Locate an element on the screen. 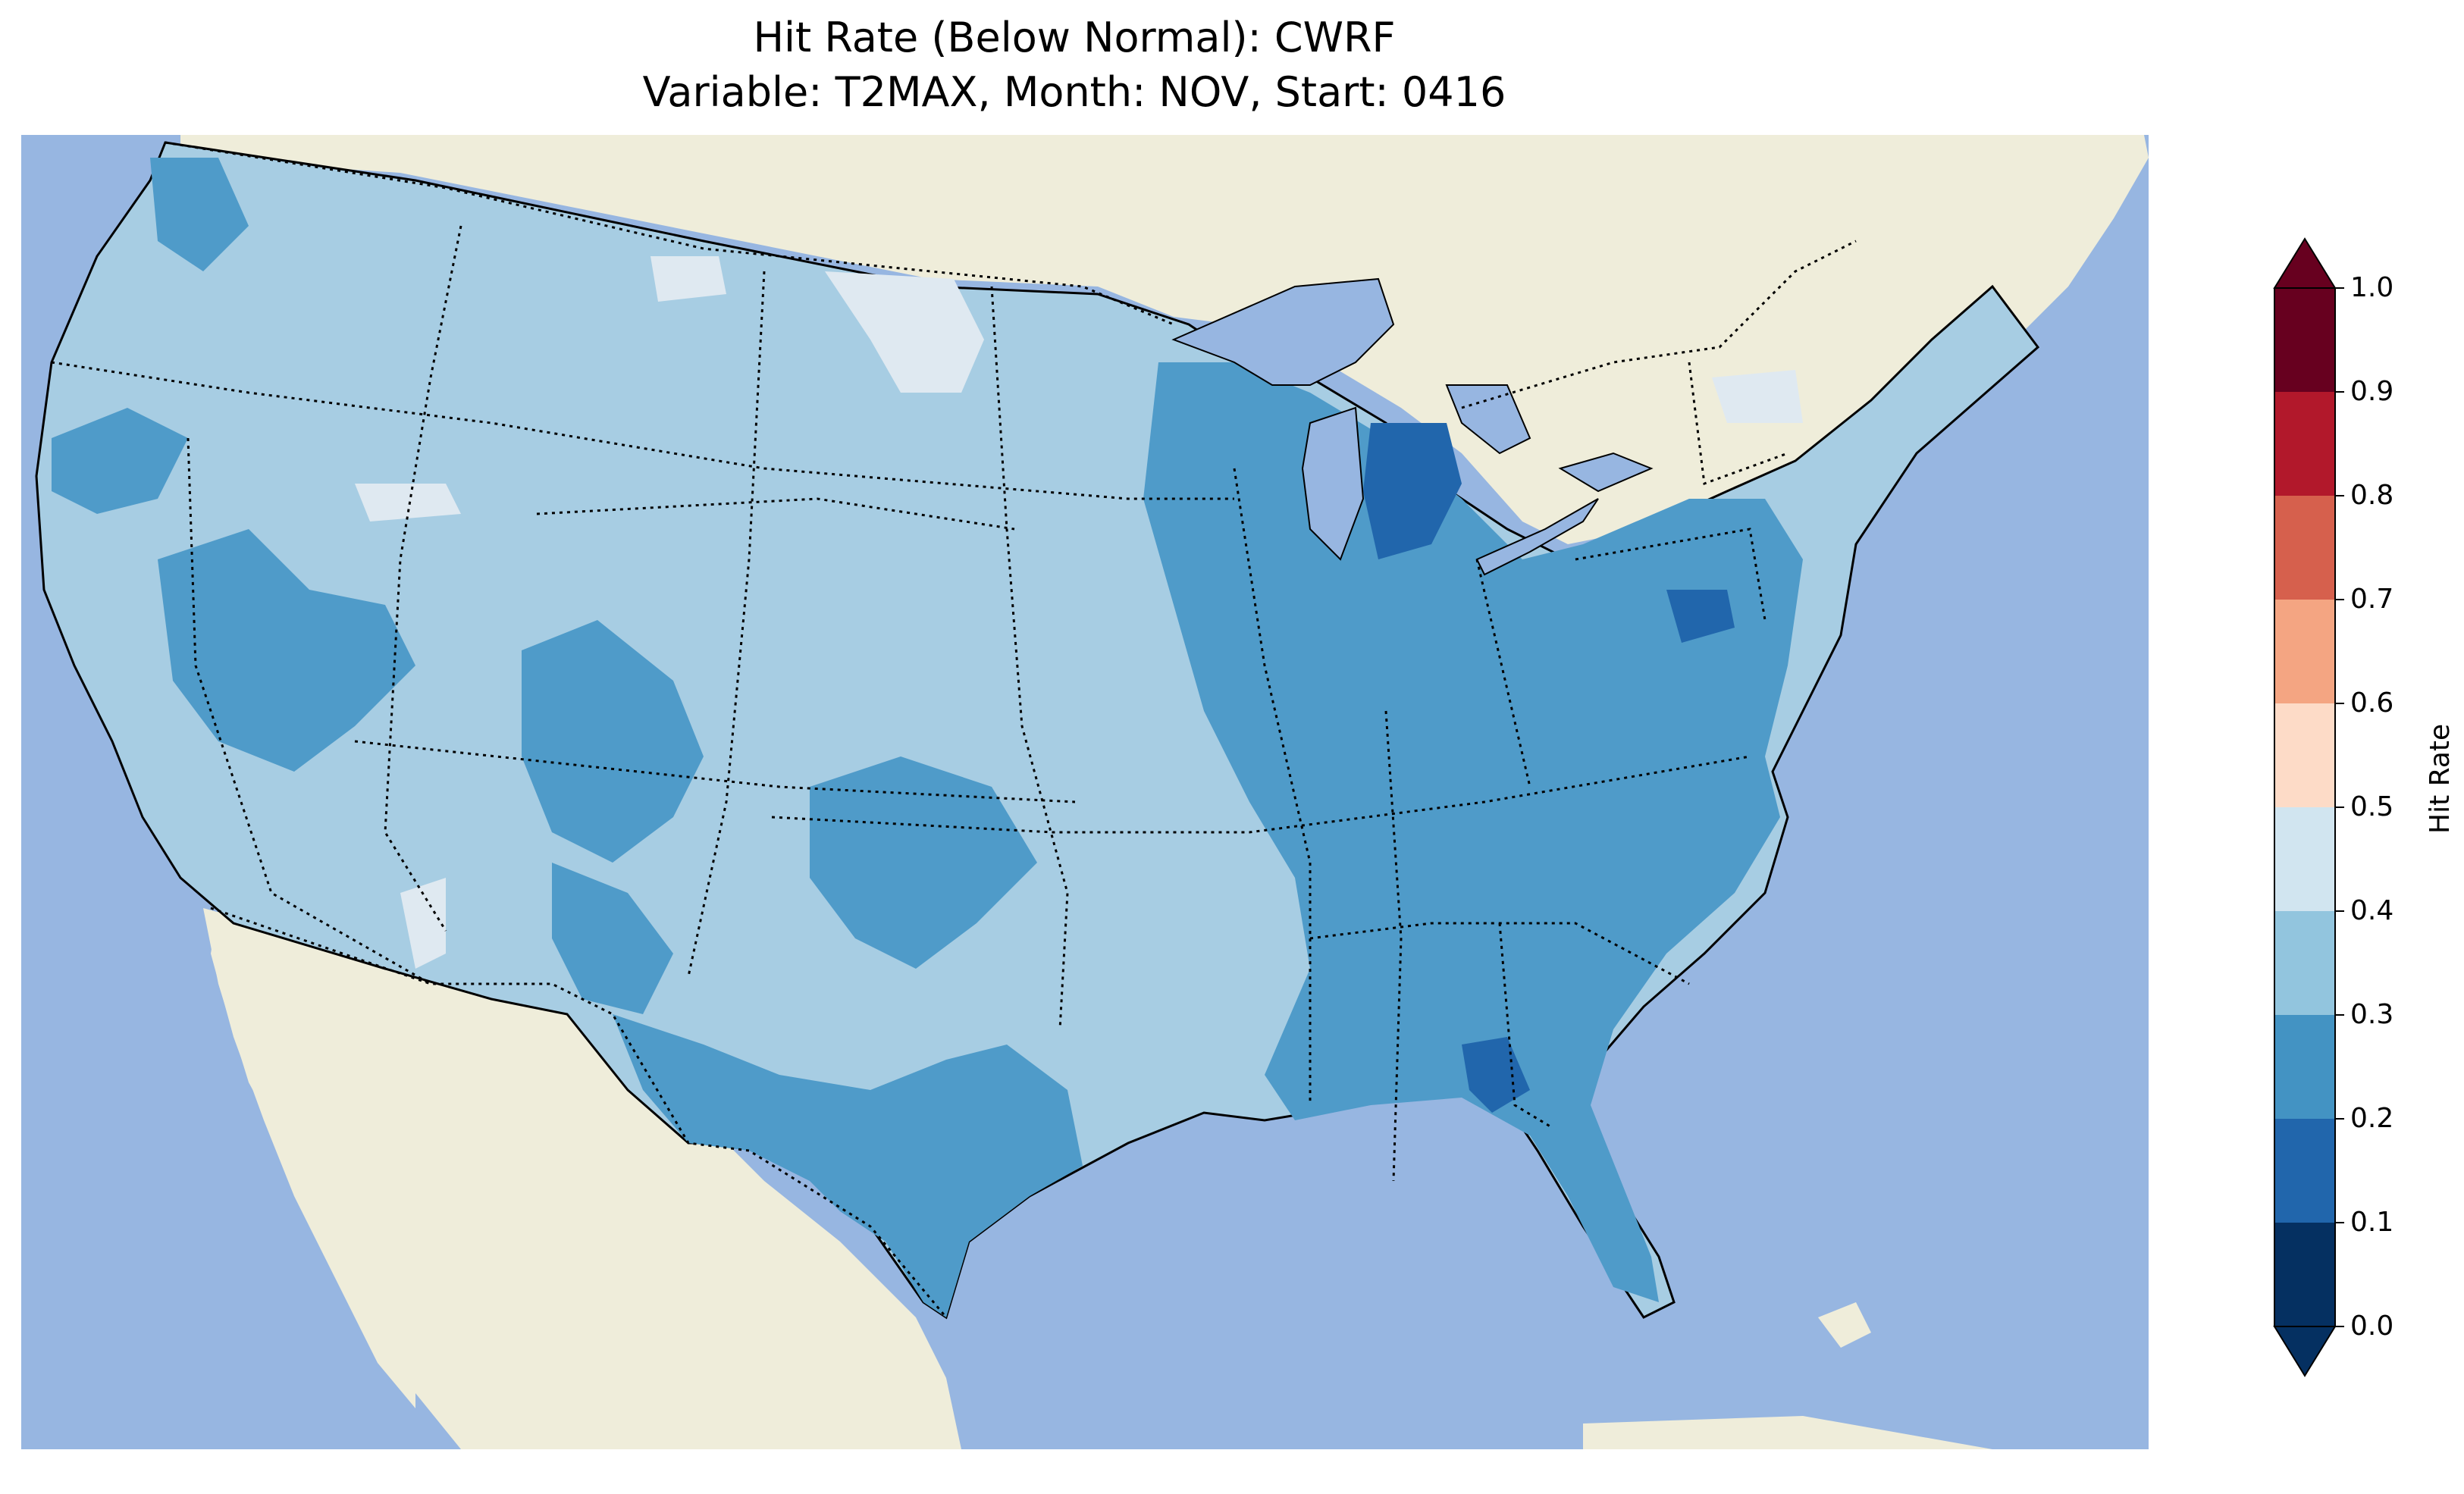 This screenshot has width=2464, height=1494. field-patch-dakotas is located at coordinates (905, 332).